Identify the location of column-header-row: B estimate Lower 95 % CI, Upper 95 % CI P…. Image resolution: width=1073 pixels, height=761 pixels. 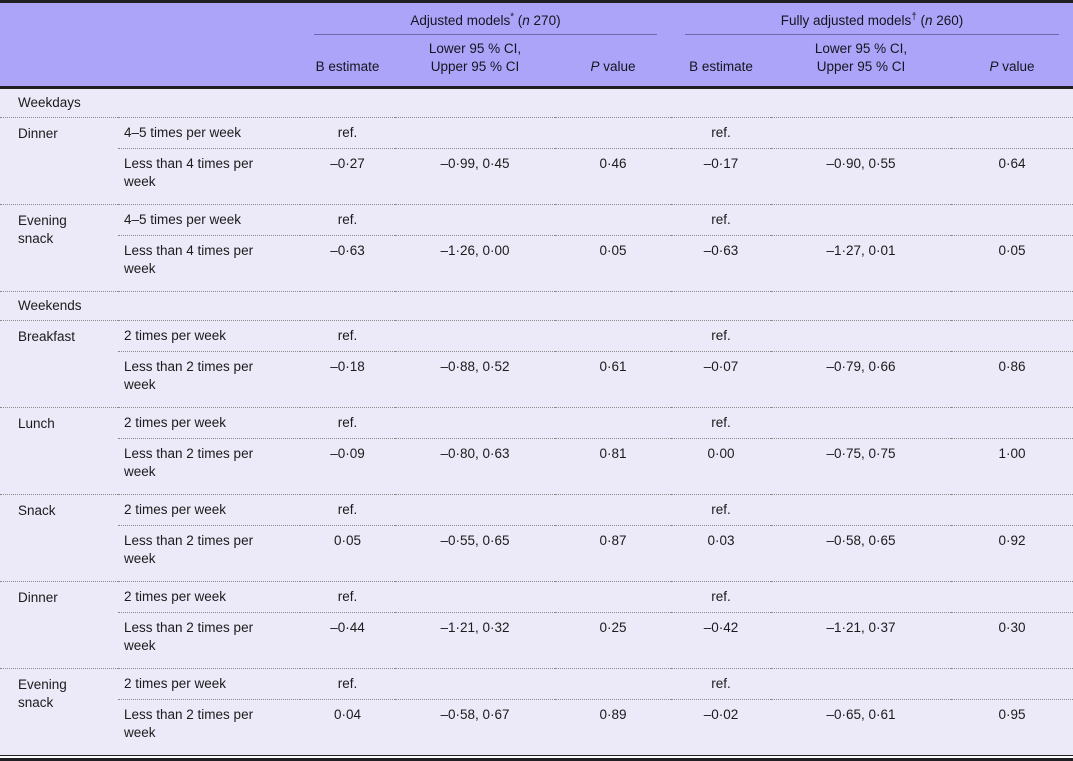
(536, 62).